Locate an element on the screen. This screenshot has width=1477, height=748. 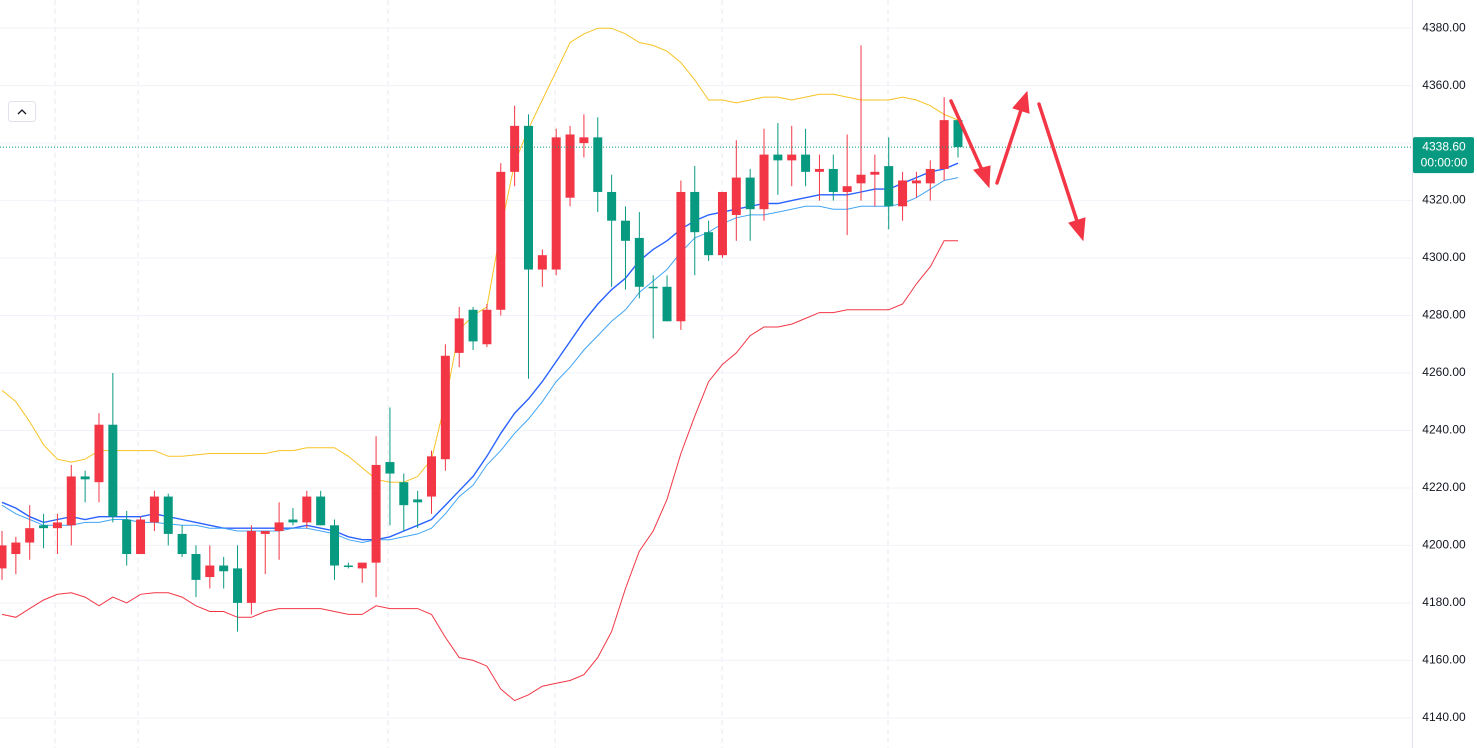
y-tick-label: 4360.00 is located at coordinates (1444, 85).